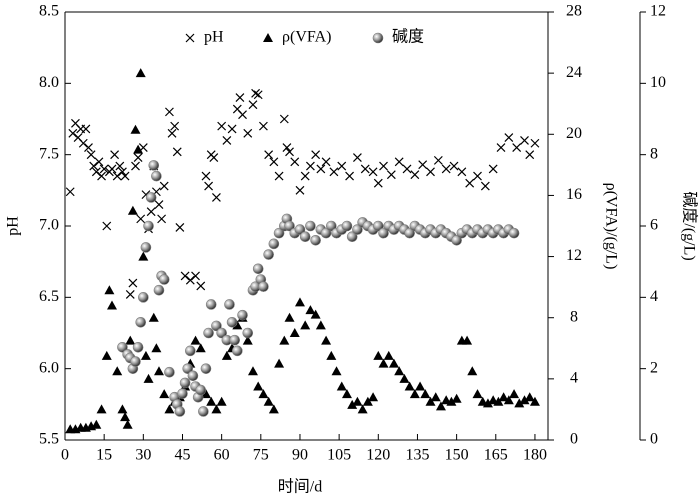 The image size is (700, 500). Describe the element at coordinates (306, 37) in the screenshot. I see `legend-label: ρ(VFA)` at that location.